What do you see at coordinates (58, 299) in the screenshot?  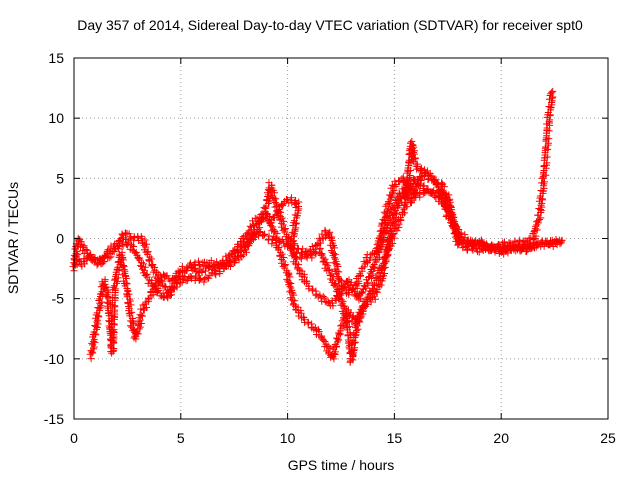 I see `y-tick-label: -5` at bounding box center [58, 299].